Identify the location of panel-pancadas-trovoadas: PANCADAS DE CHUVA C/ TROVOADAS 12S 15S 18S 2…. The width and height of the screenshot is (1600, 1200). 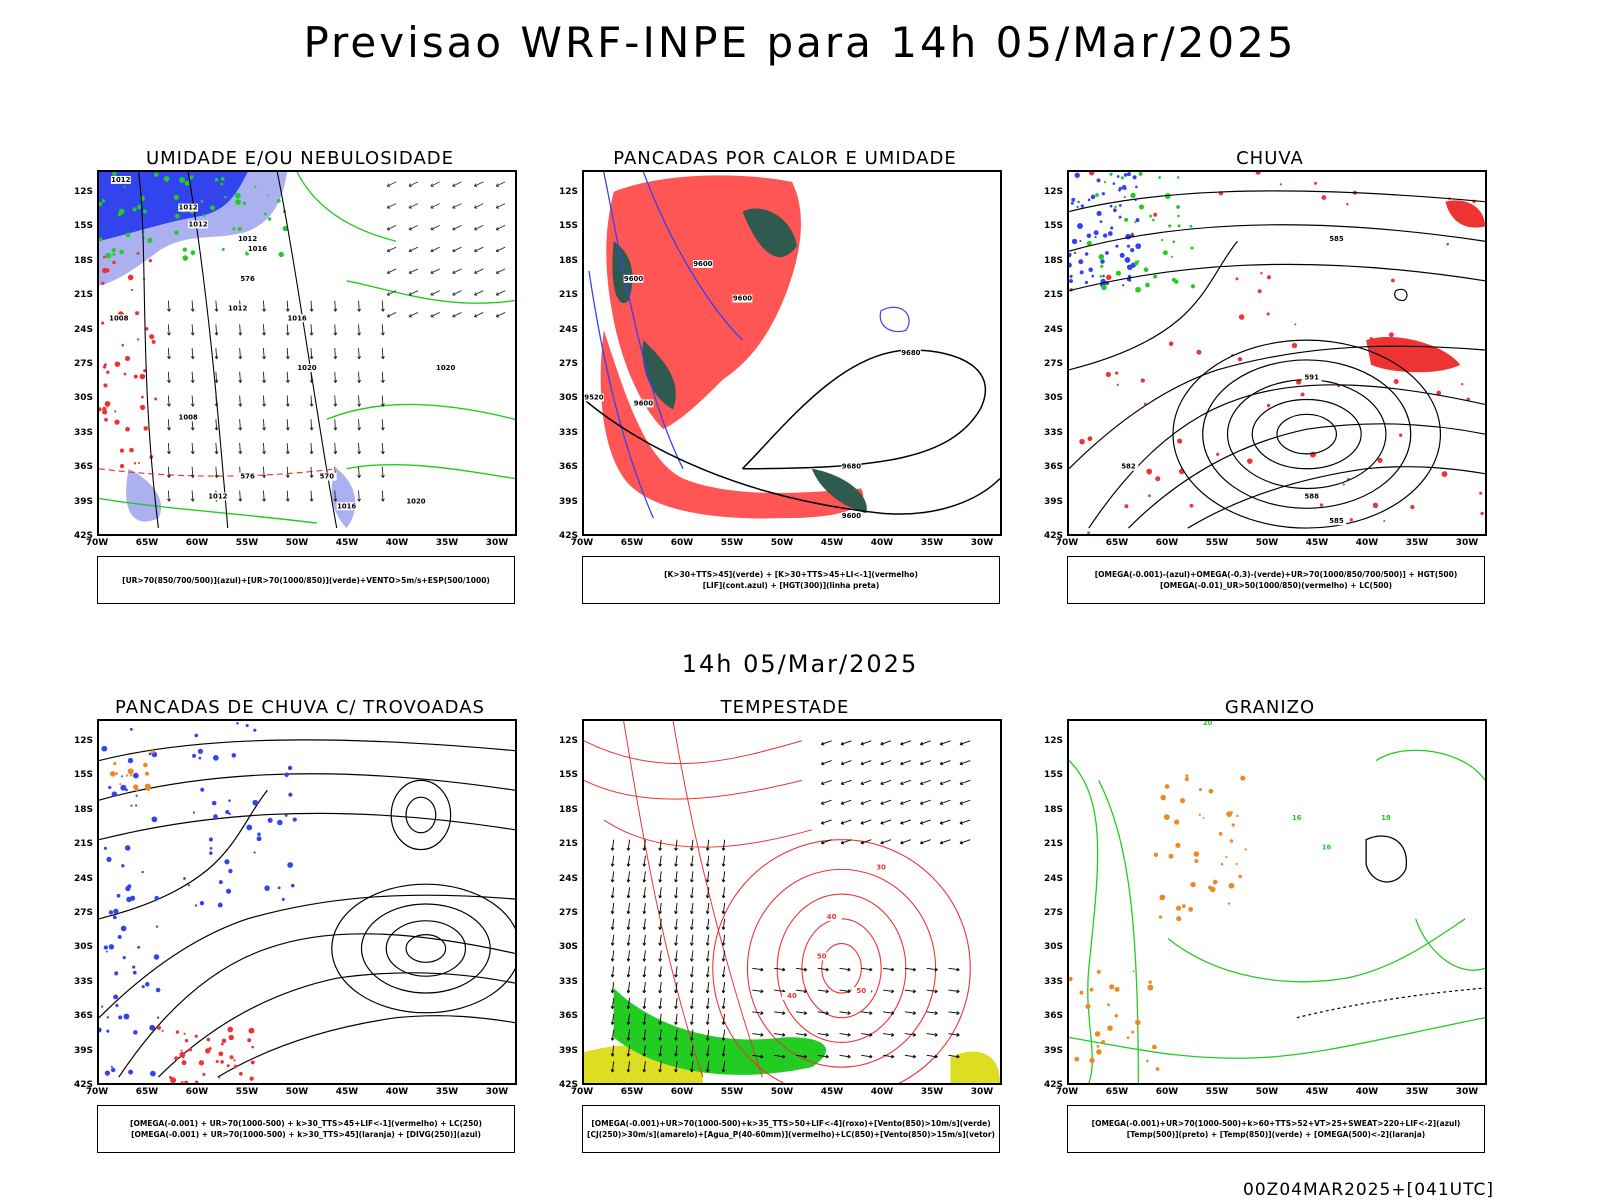
(300, 932).